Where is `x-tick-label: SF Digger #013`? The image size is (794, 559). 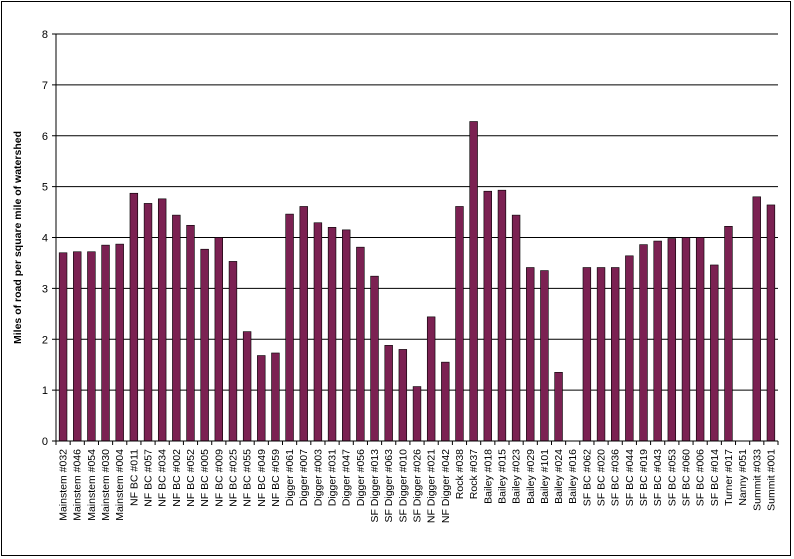
x-tick-label: SF Digger #013 is located at coordinates (375, 486).